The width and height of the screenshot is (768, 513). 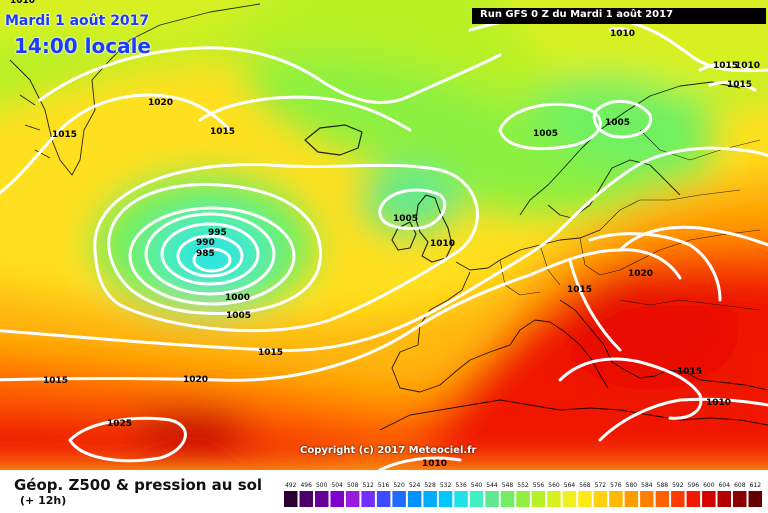 What do you see at coordinates (601, 485) in the screenshot?
I see `legend-value-label: 572` at bounding box center [601, 485].